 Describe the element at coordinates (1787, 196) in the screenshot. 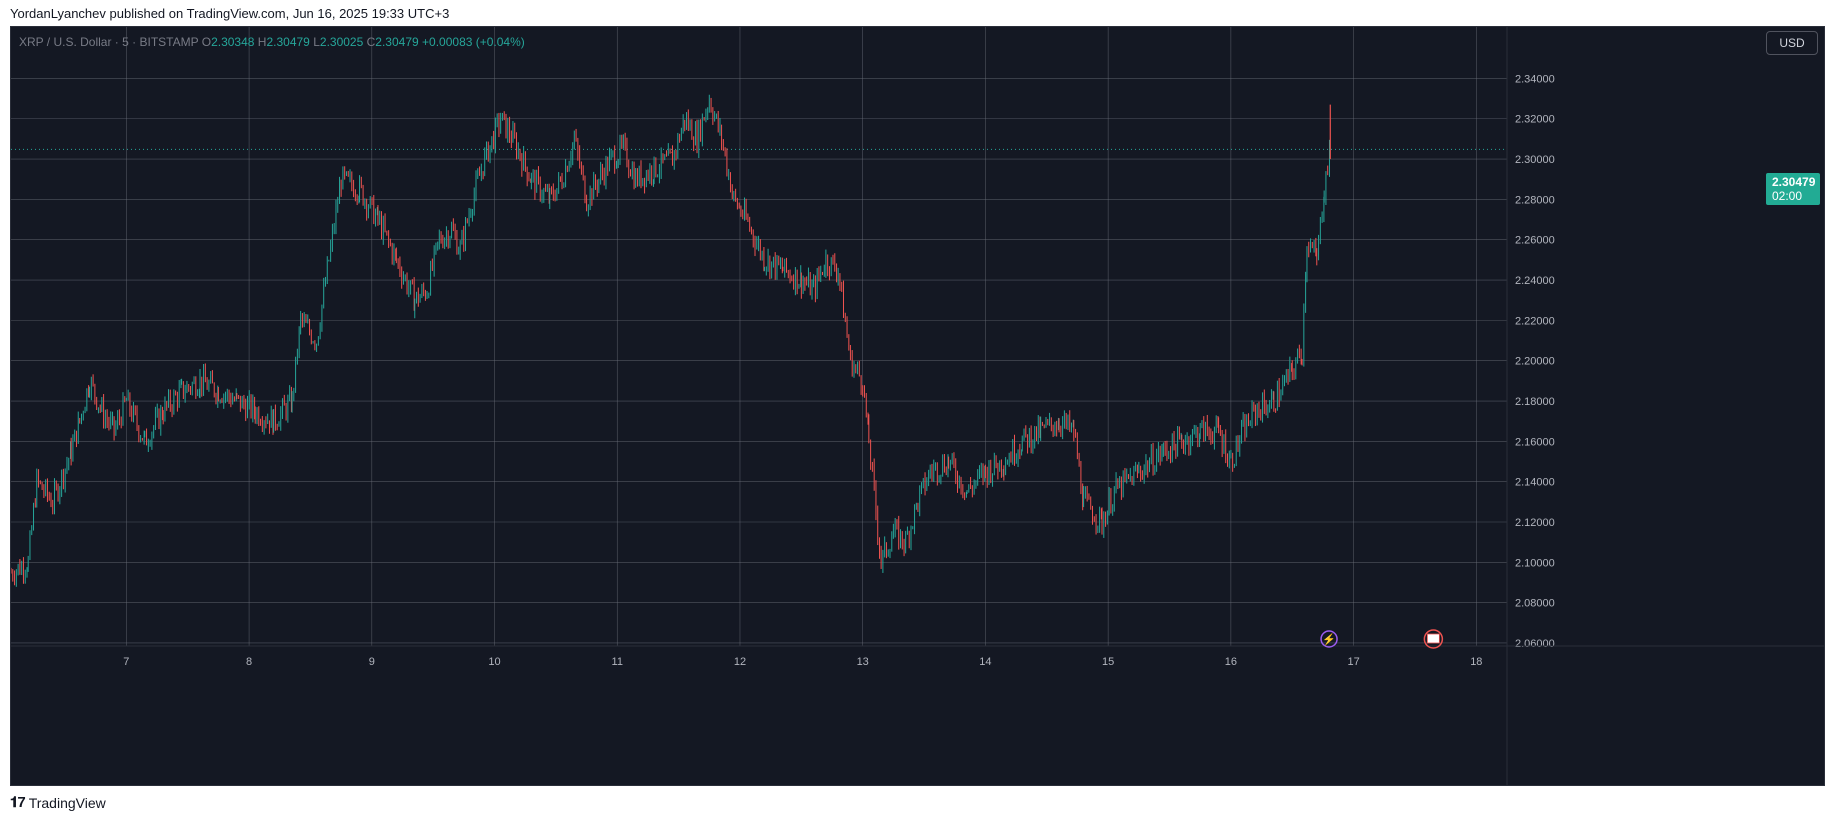

I see `bar-countdown: 02:00` at that location.